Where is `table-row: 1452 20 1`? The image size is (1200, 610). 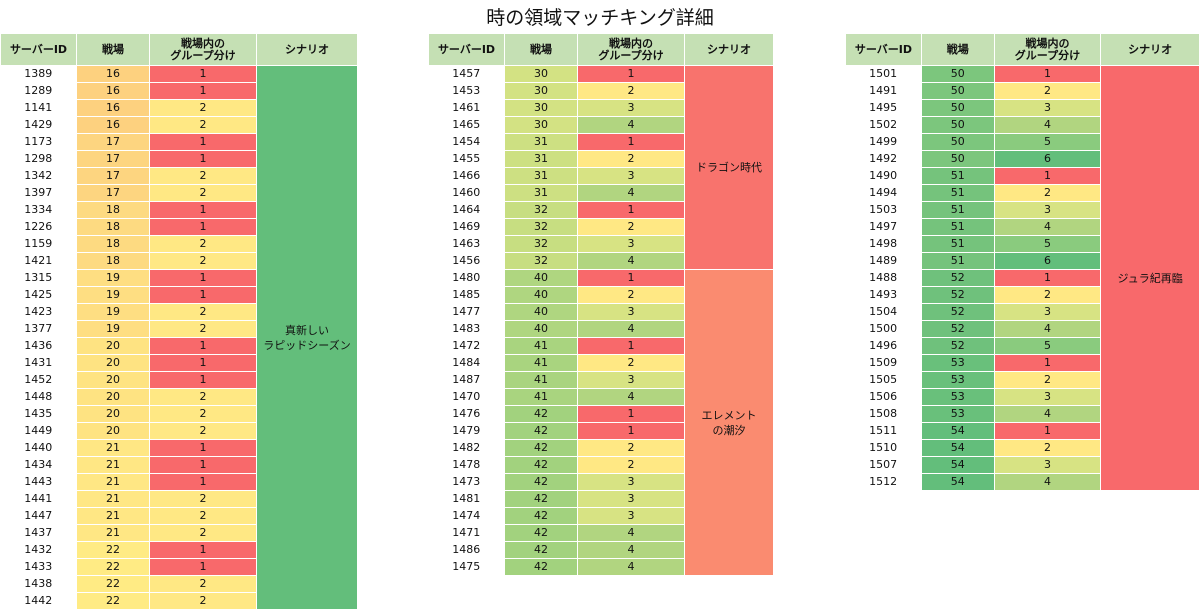
table-row: 1452 20 1 is located at coordinates (179, 380).